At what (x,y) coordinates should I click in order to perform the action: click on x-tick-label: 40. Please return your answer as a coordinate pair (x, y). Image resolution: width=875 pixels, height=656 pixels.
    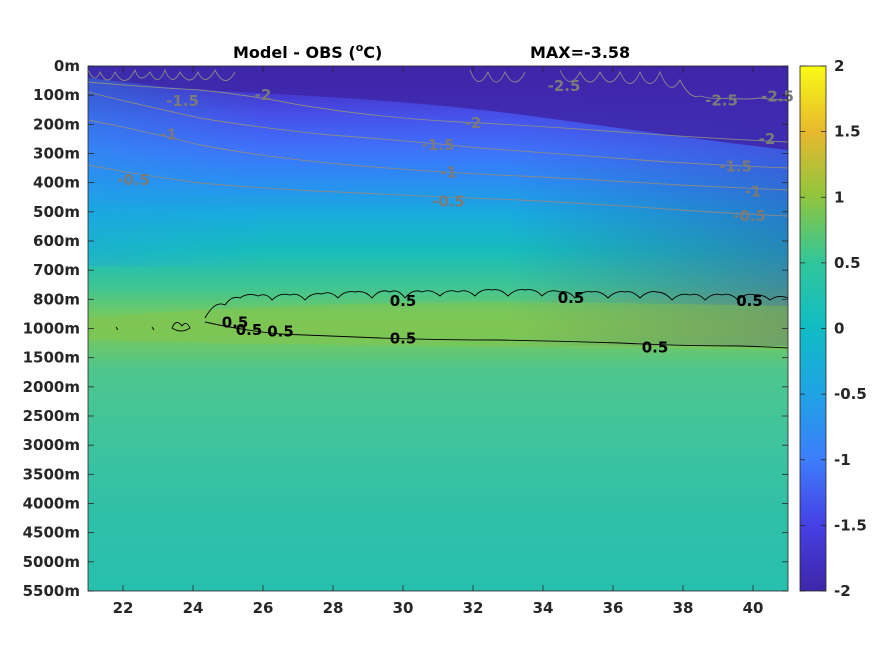
    Looking at the image, I should click on (753, 608).